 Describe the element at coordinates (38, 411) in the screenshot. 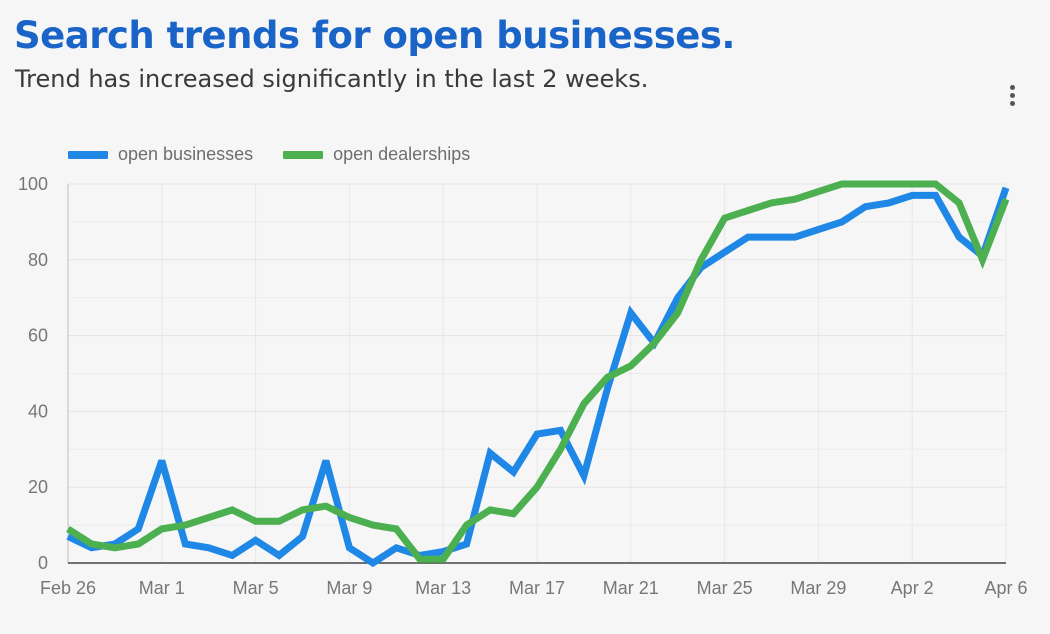

I see `y-tick-label: 40` at that location.